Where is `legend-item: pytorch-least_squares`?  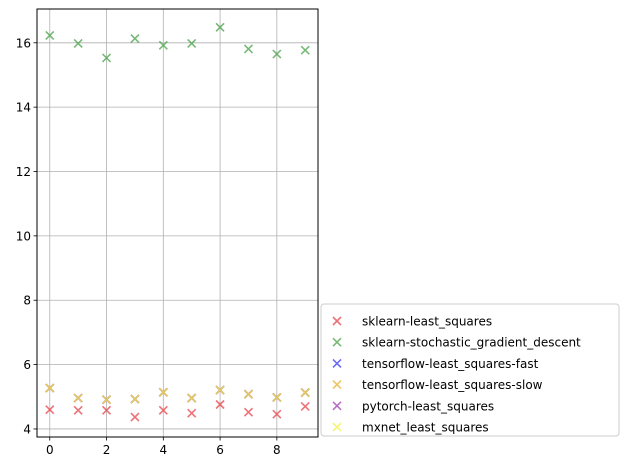 legend-item: pytorch-least_squares is located at coordinates (413, 406).